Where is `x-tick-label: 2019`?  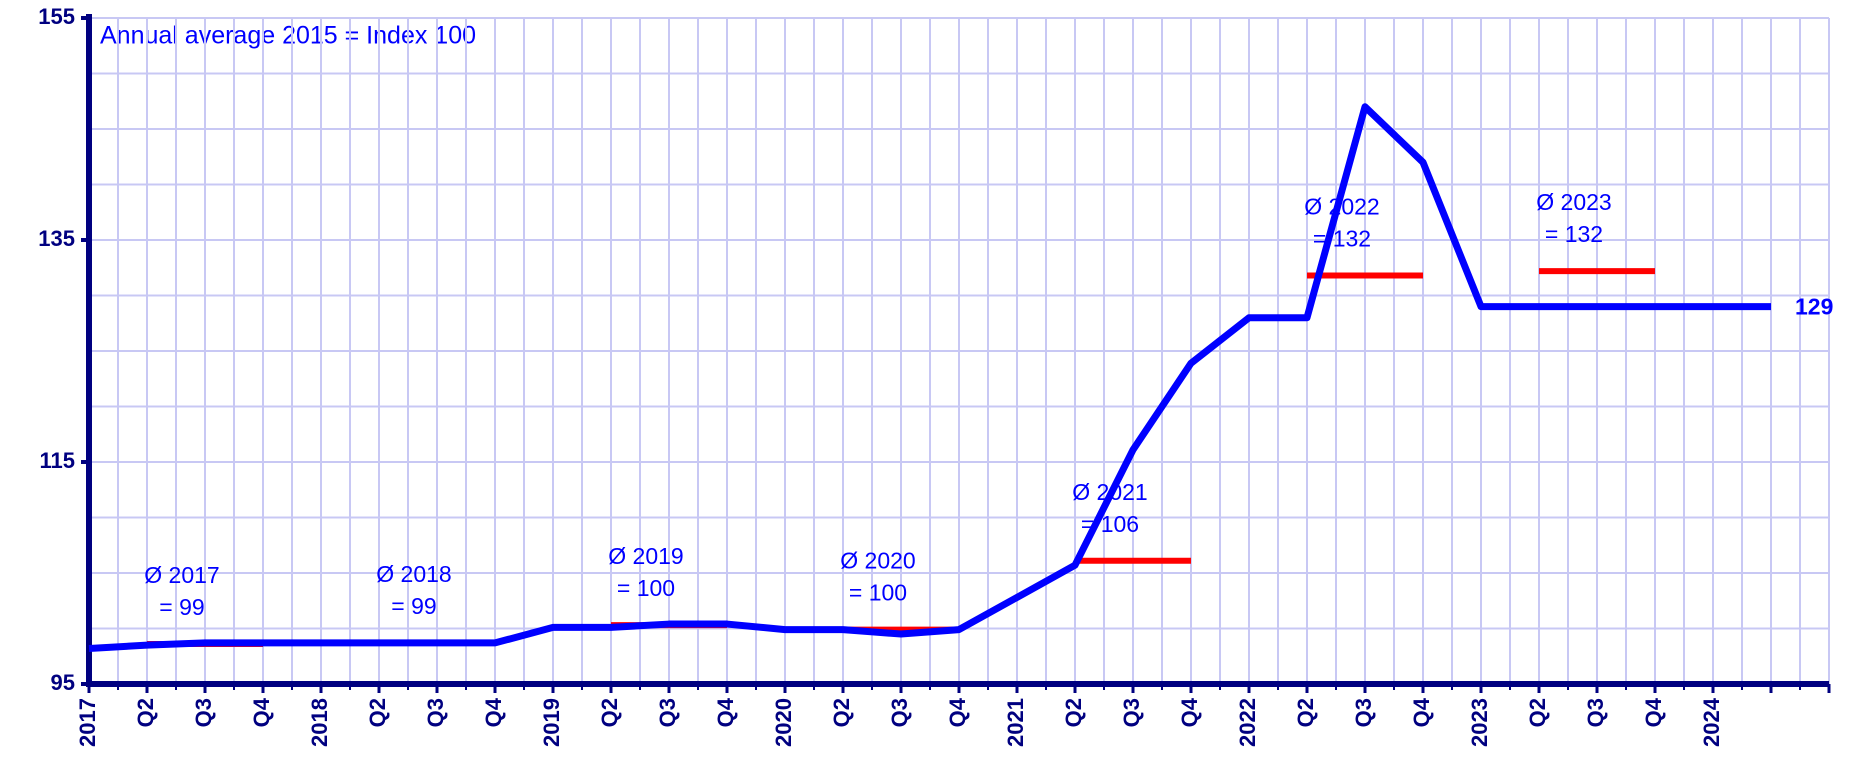
x-tick-label: 2019 is located at coordinates (551, 722).